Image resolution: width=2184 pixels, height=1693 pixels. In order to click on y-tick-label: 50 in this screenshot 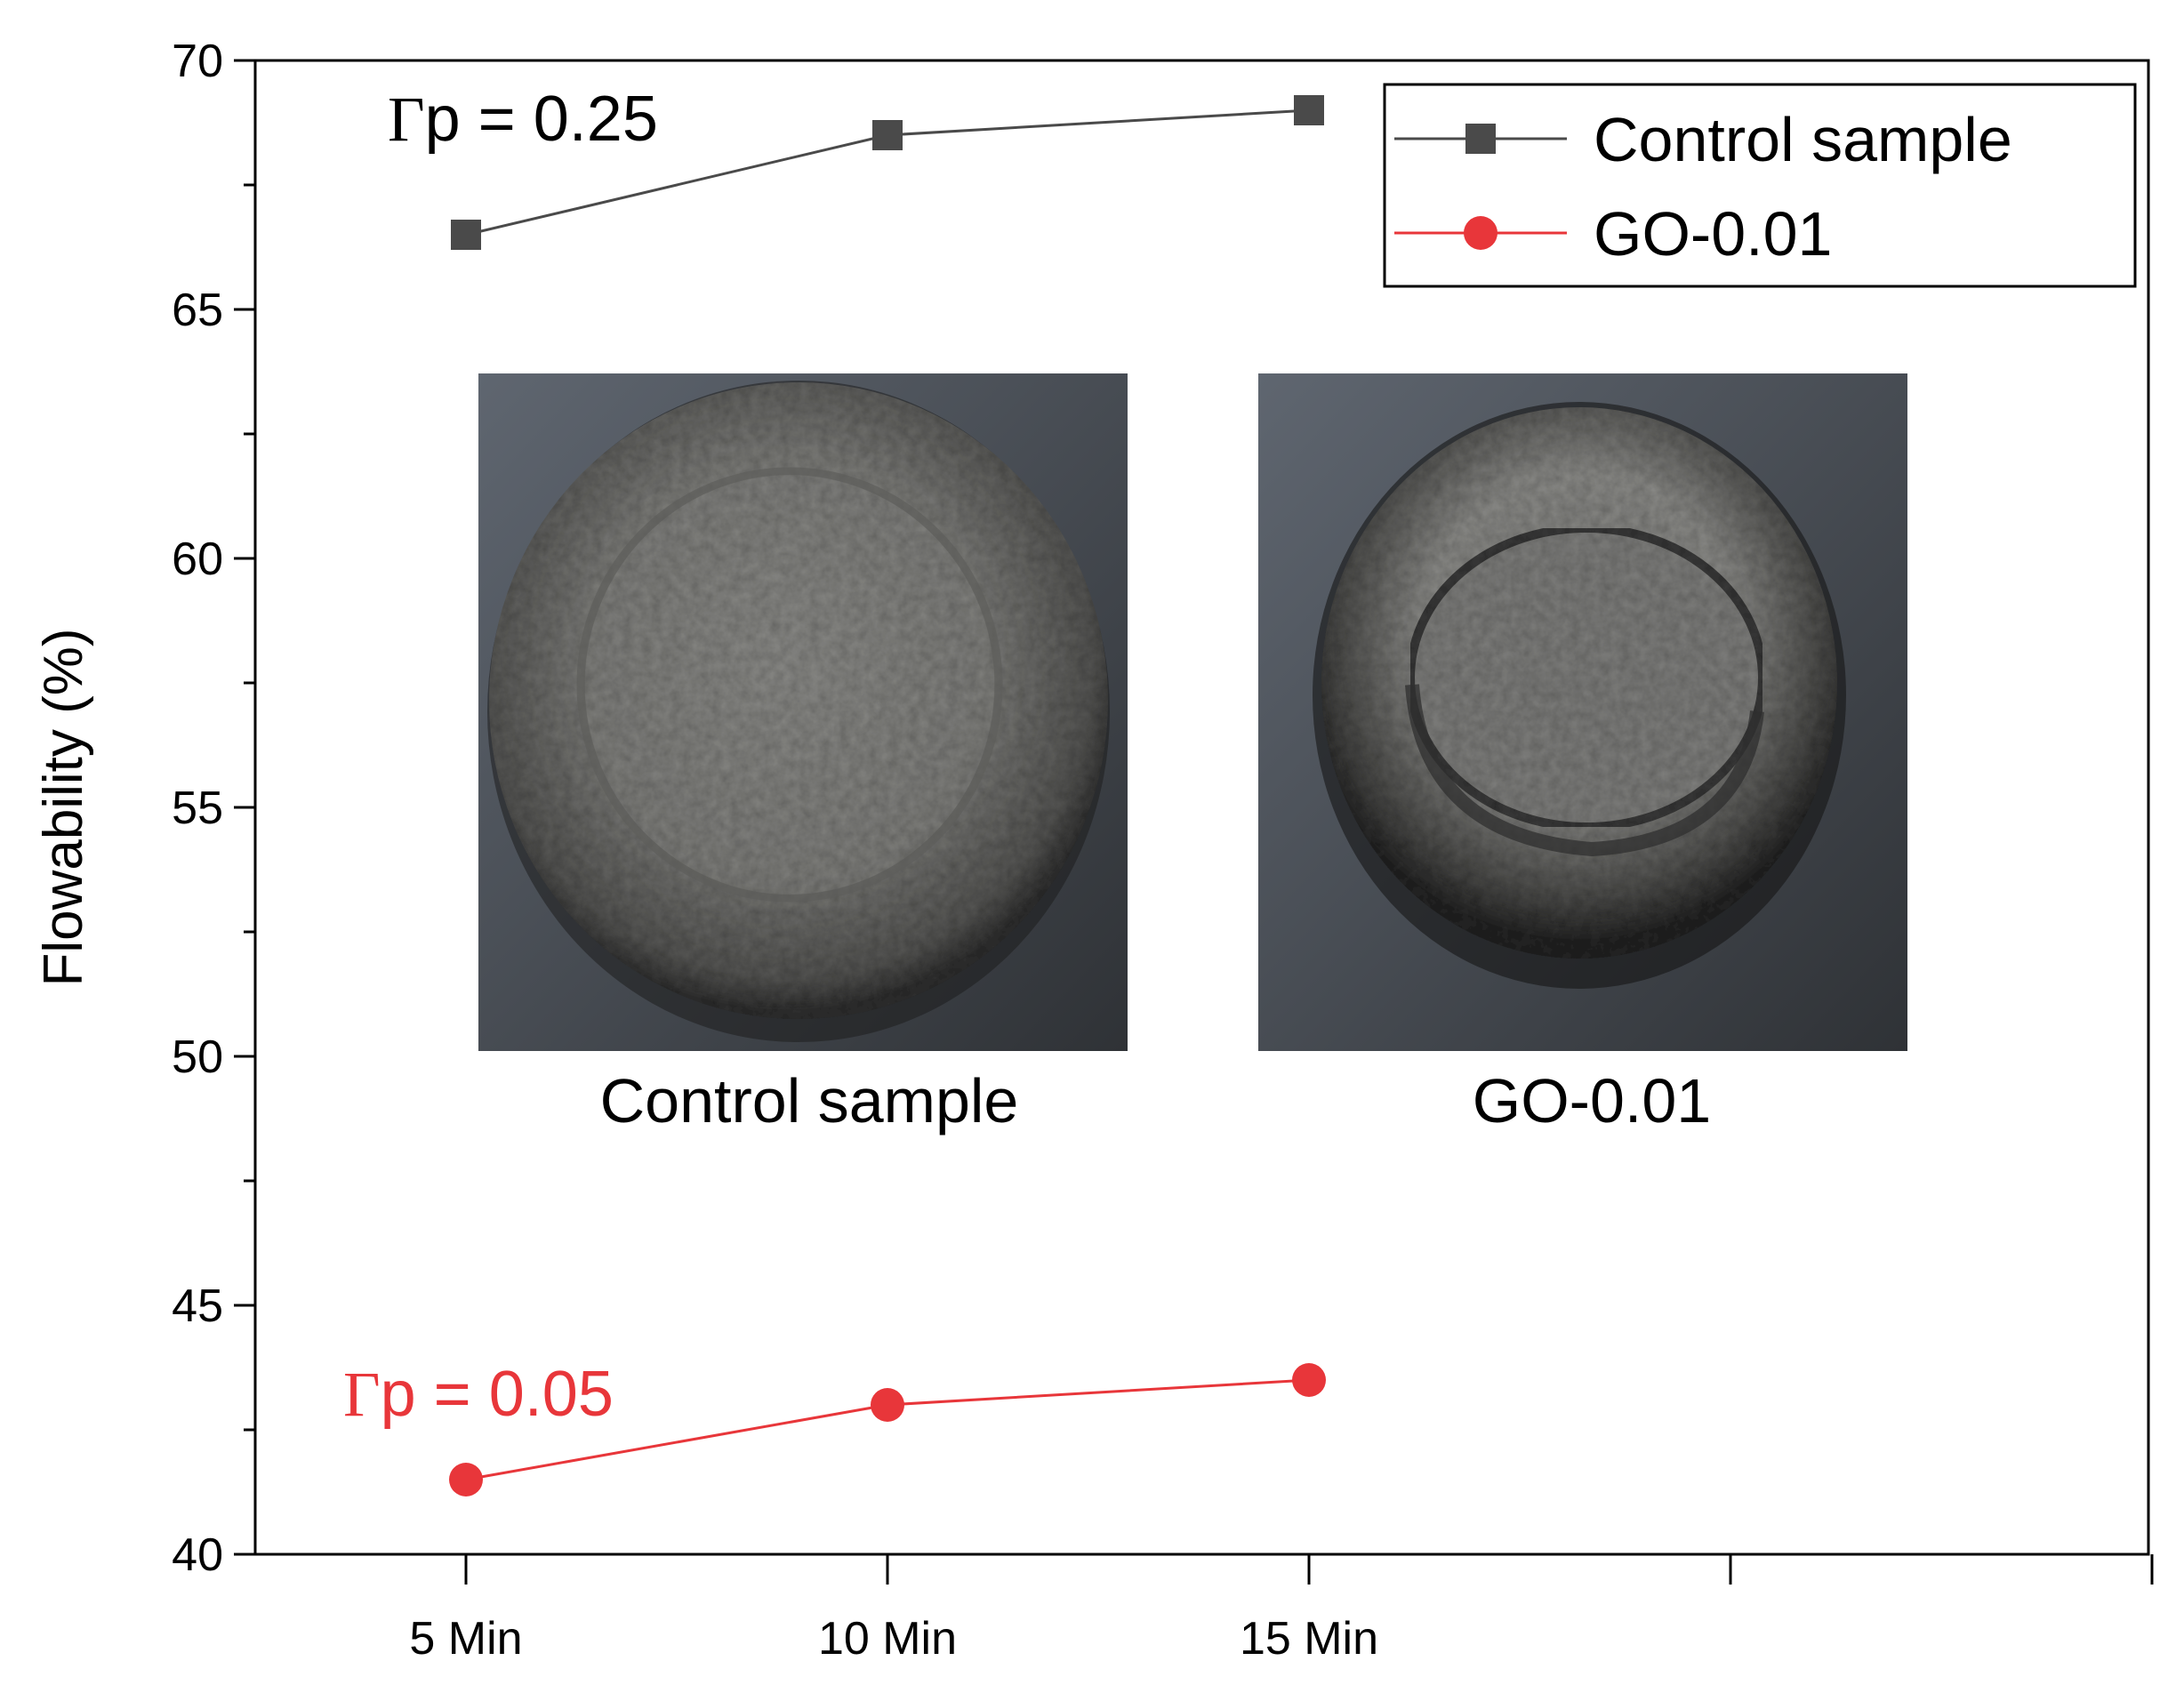, I will do `click(197, 1057)`.